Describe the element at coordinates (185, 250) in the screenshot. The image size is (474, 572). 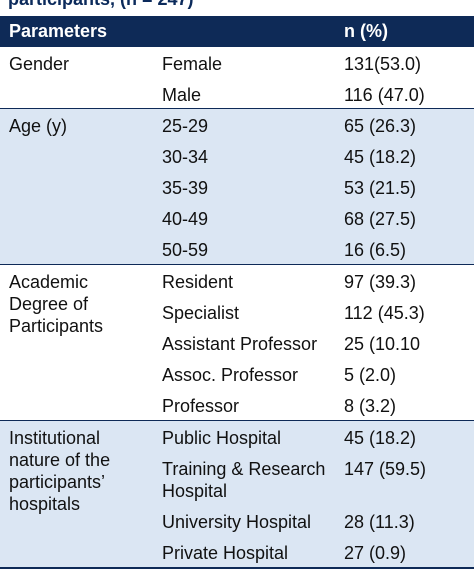
I see `row-parameter: 50-59` at that location.